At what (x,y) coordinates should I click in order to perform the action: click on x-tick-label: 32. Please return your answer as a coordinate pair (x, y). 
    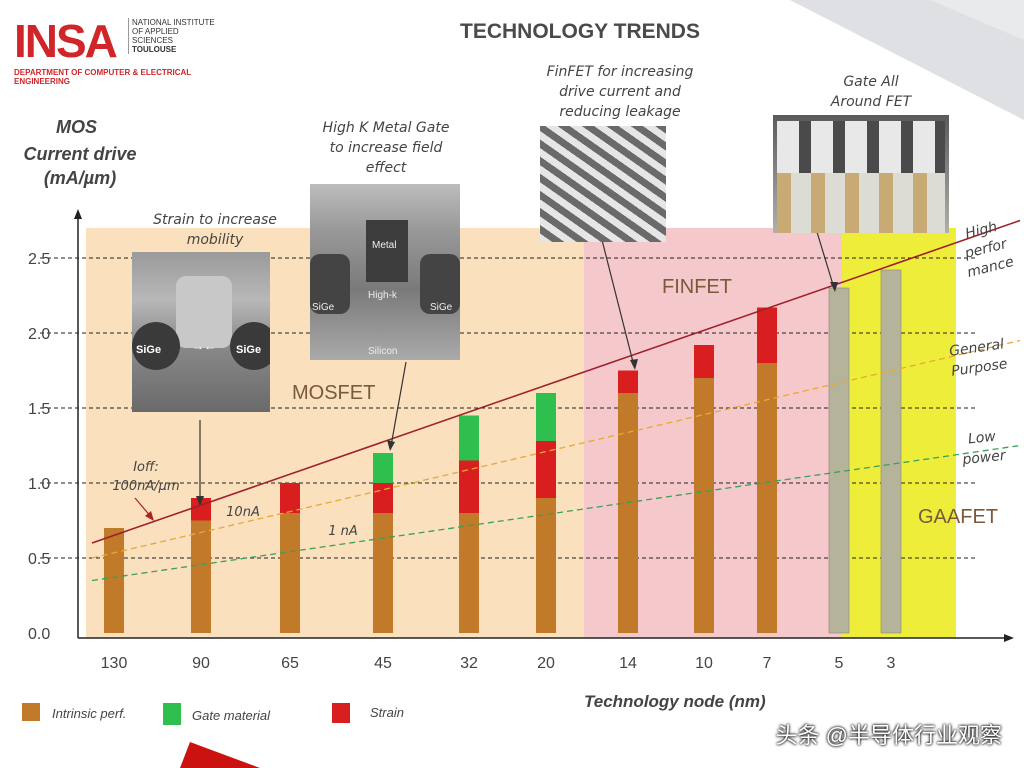
    Looking at the image, I should click on (469, 663).